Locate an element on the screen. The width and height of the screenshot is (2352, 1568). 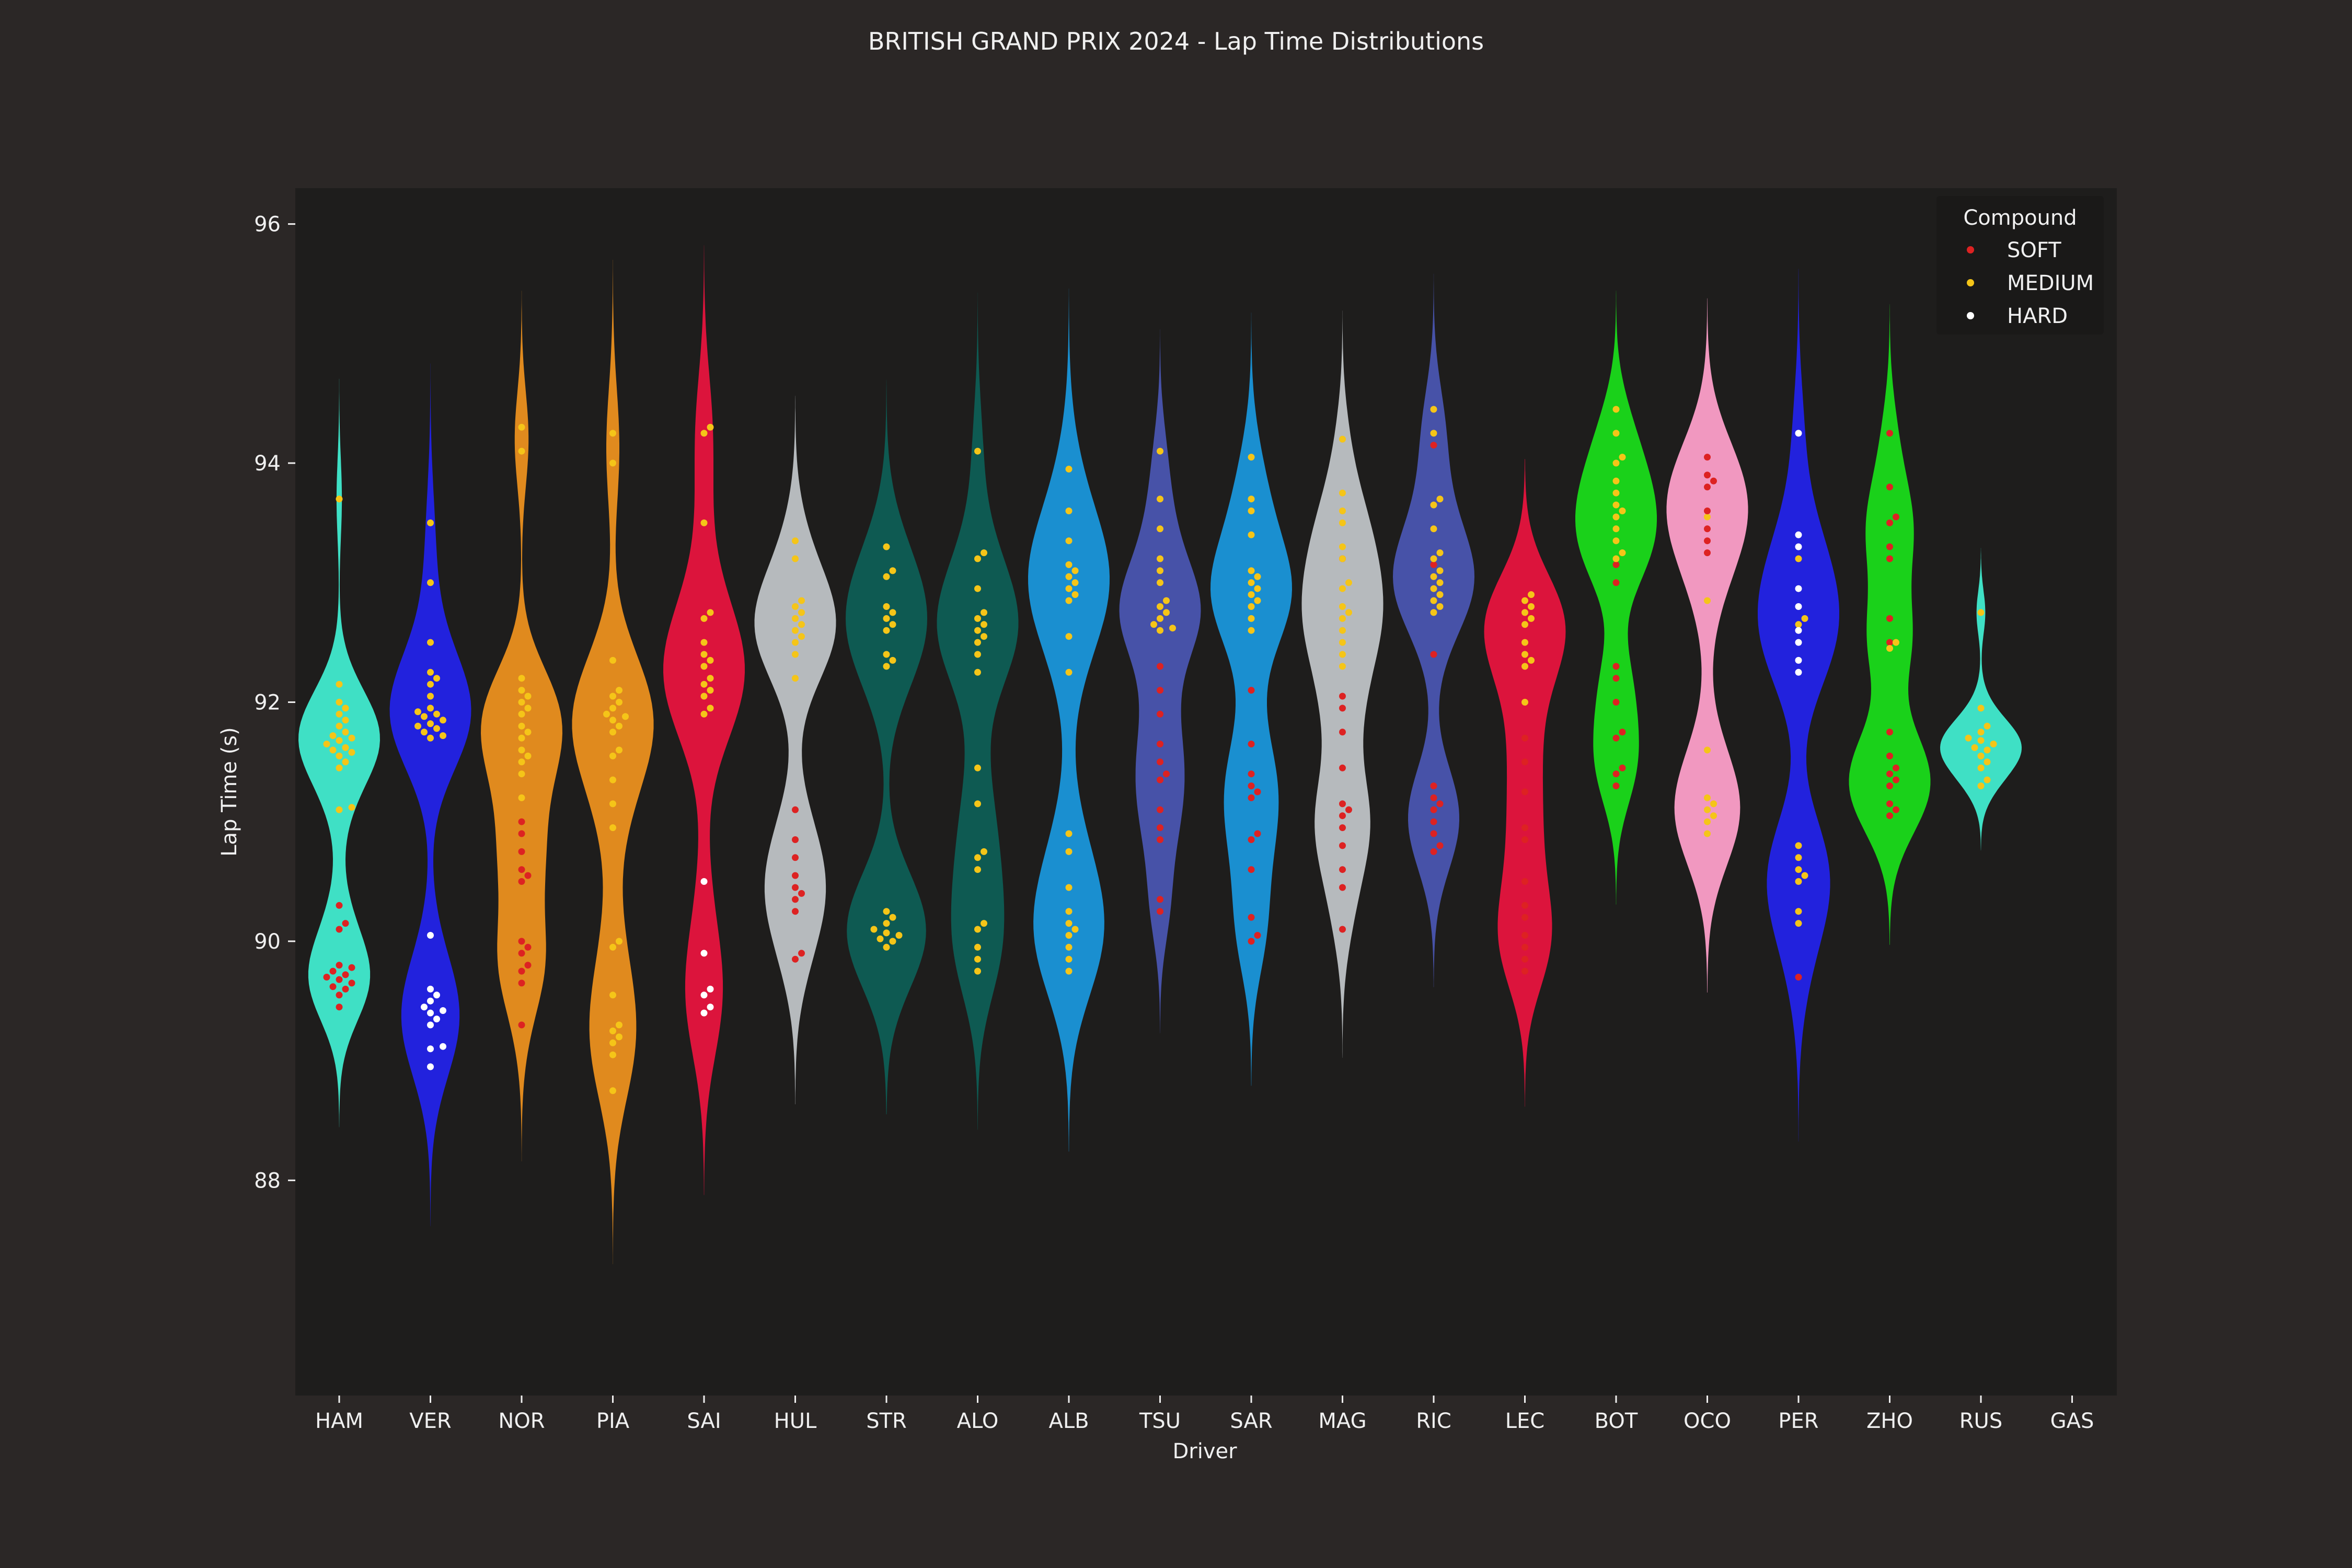
violin-hul is located at coordinates (795, 750).